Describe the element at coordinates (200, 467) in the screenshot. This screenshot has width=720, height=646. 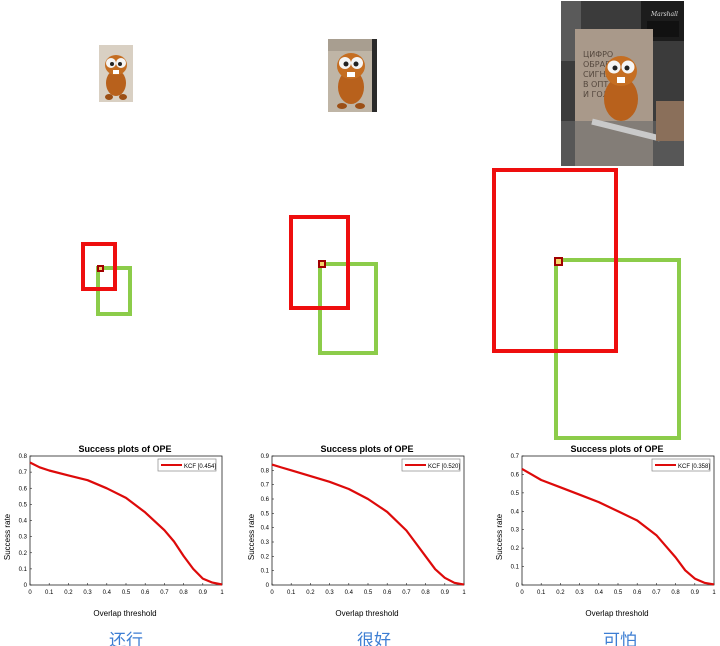
I see `legend-entry: KCF [0.454]` at that location.